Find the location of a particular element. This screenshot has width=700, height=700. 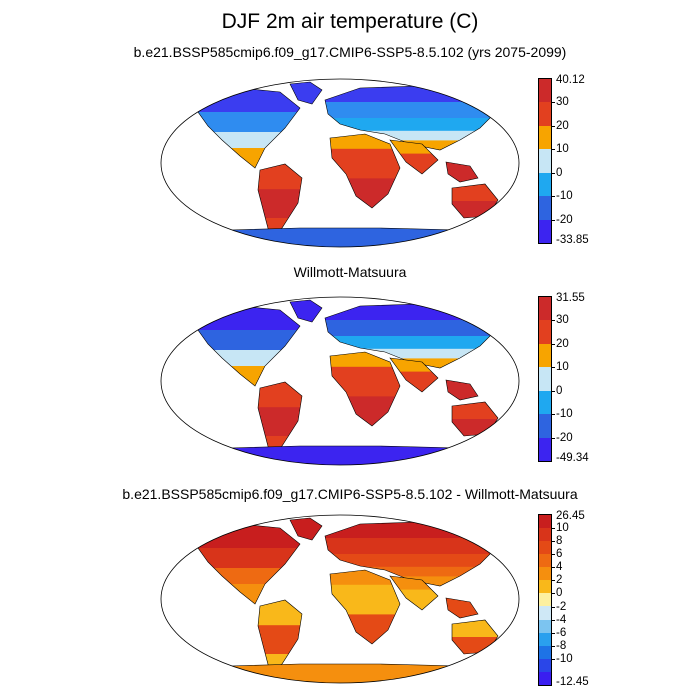

panel-2-map is located at coordinates (340, 381).